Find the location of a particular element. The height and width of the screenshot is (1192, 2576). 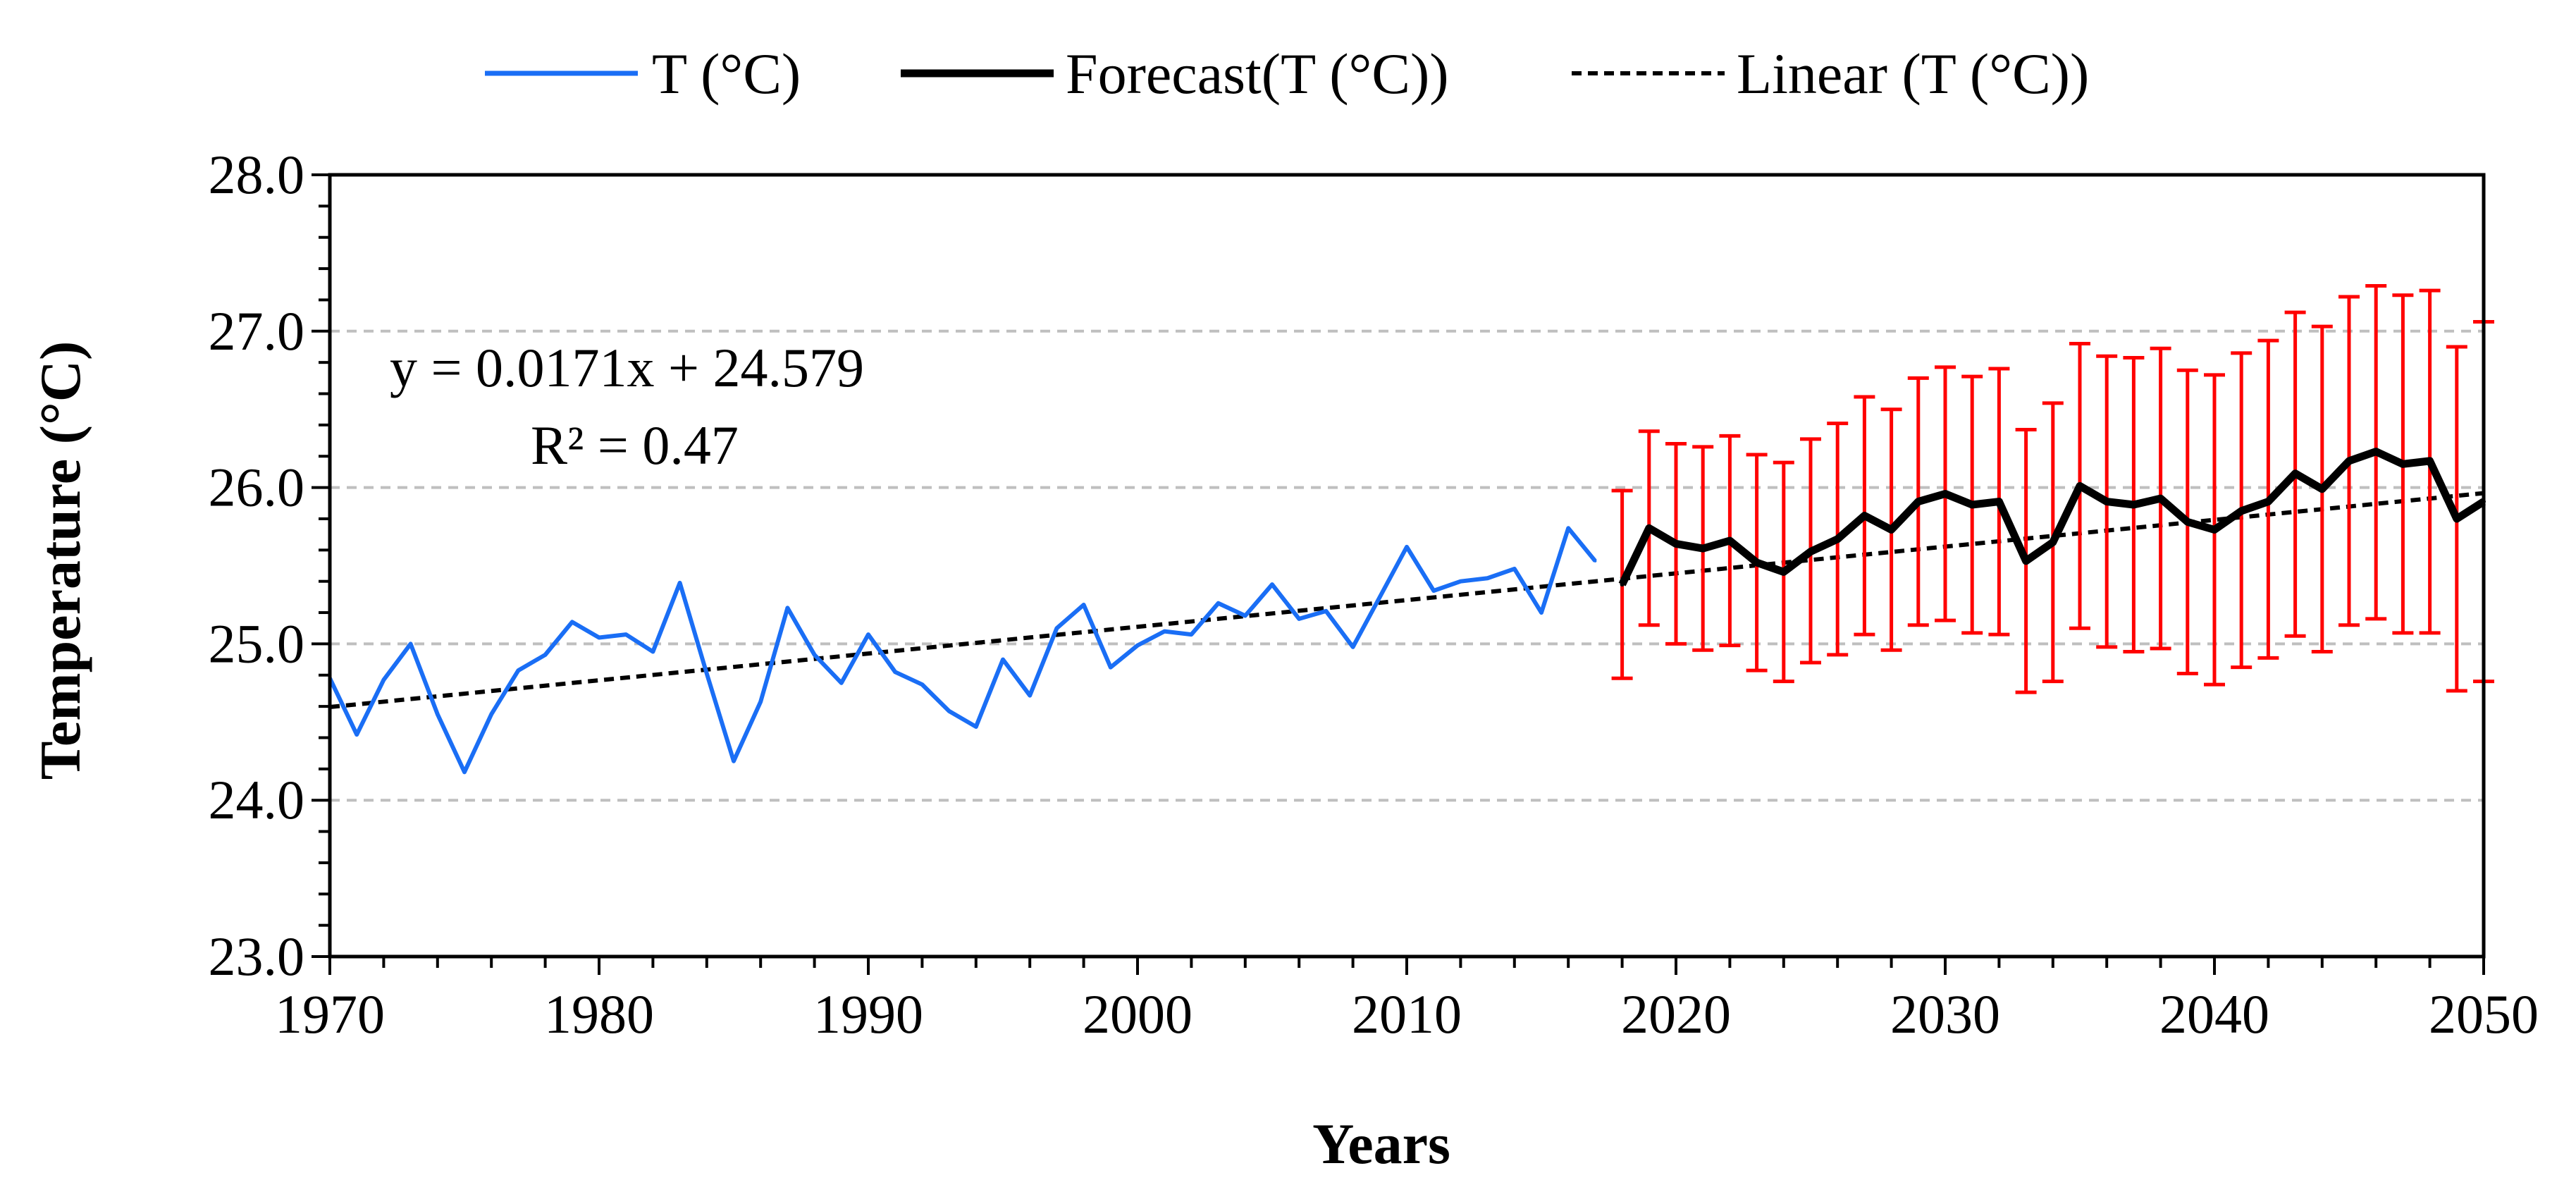

legend-label-linear: Linear (T (°C)) is located at coordinates (1913, 74).